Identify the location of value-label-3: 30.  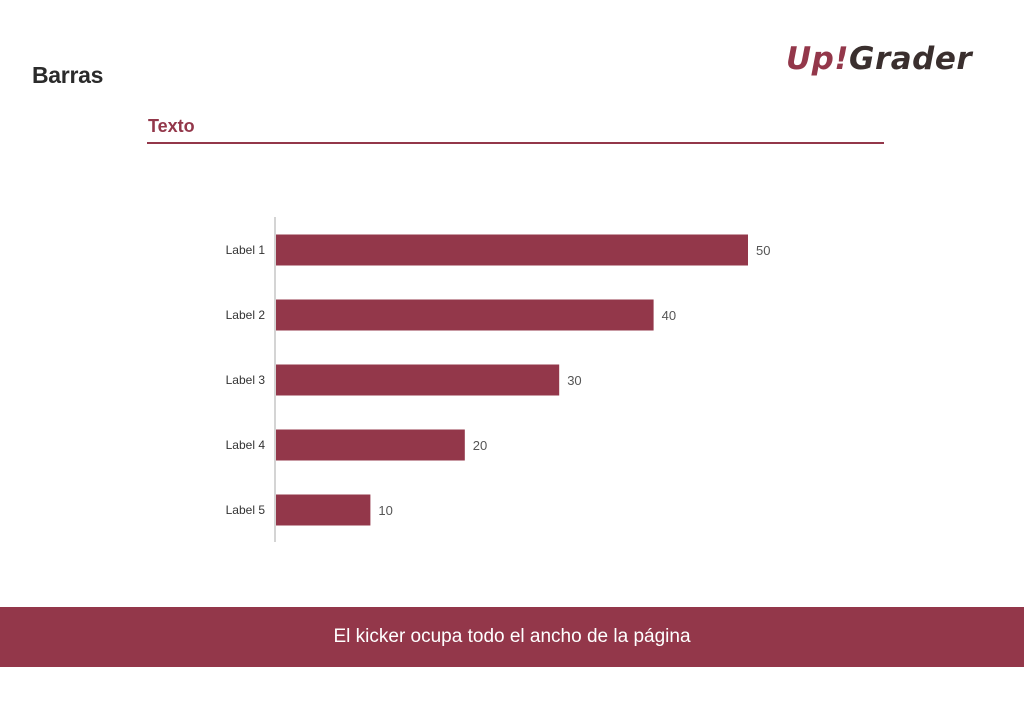
(574, 380).